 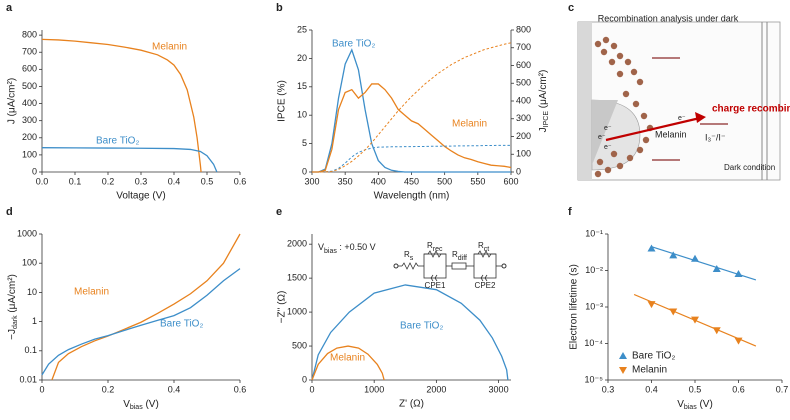 What do you see at coordinates (411, 181) in the screenshot?
I see `x-tick-label: 450` at bounding box center [411, 181].